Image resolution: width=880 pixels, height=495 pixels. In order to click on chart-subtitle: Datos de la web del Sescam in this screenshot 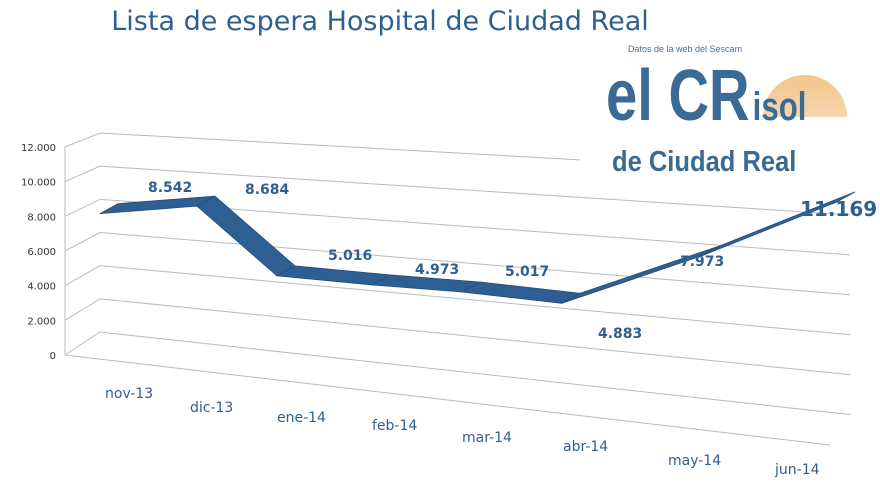, I will do `click(685, 49)`.